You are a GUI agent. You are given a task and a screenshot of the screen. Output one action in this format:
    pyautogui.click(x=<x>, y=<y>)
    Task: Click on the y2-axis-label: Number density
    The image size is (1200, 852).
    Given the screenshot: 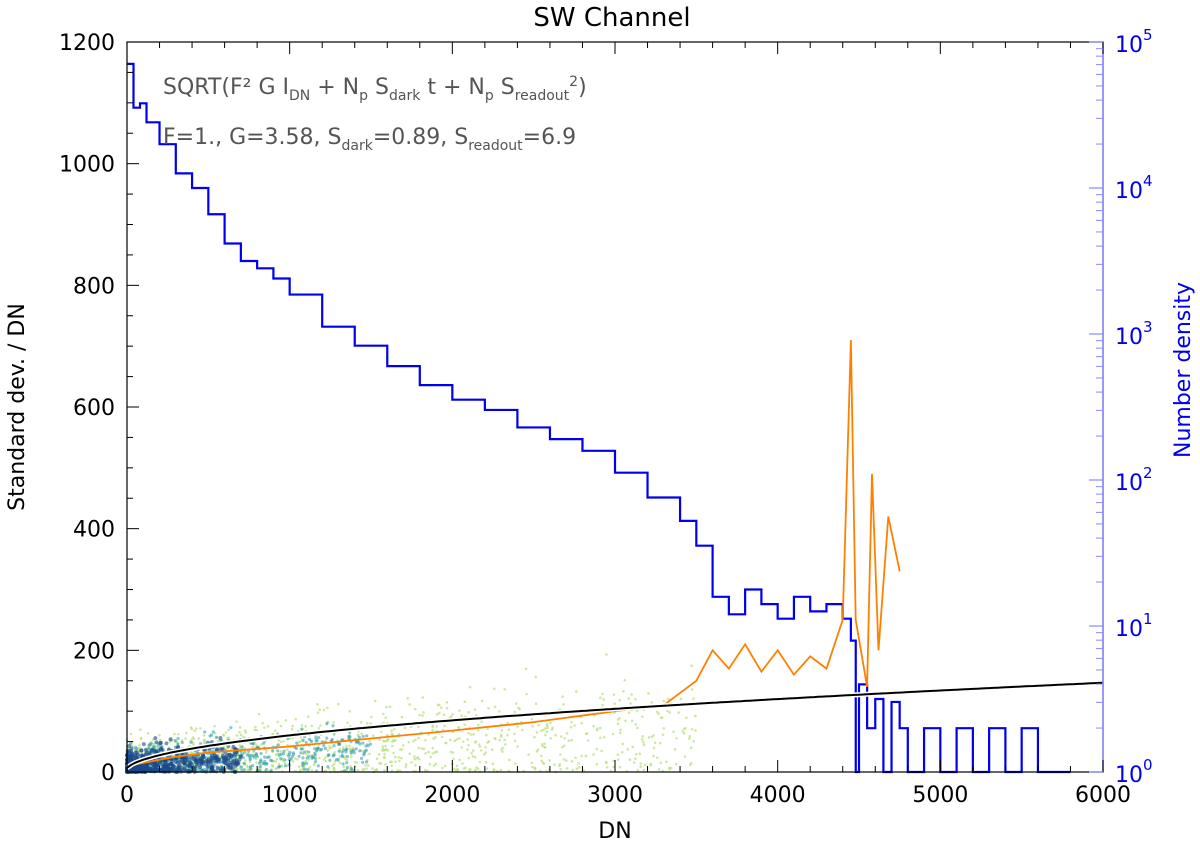 What is the action you would take?
    pyautogui.click(x=1183, y=370)
    